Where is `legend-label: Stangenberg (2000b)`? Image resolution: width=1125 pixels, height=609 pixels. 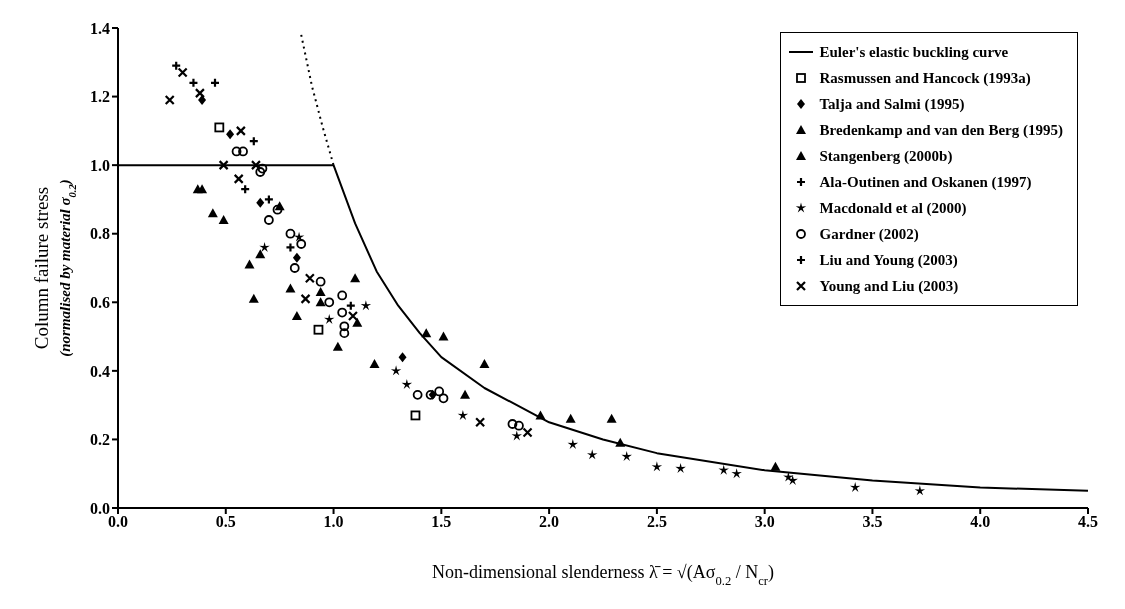 legend-label: Stangenberg (2000b) is located at coordinates (886, 156).